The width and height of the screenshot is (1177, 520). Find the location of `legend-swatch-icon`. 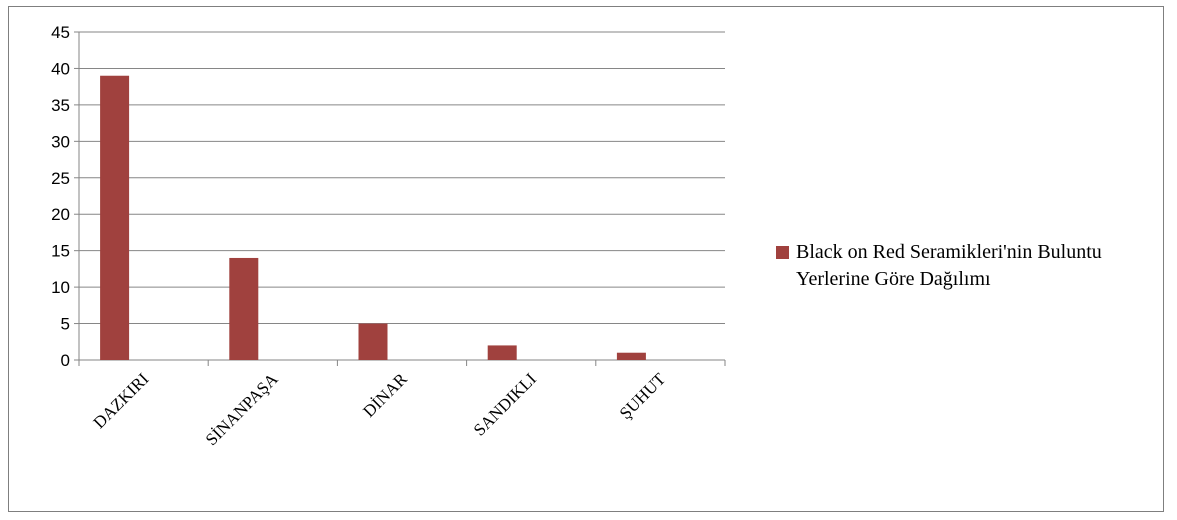

legend-swatch-icon is located at coordinates (782, 252).